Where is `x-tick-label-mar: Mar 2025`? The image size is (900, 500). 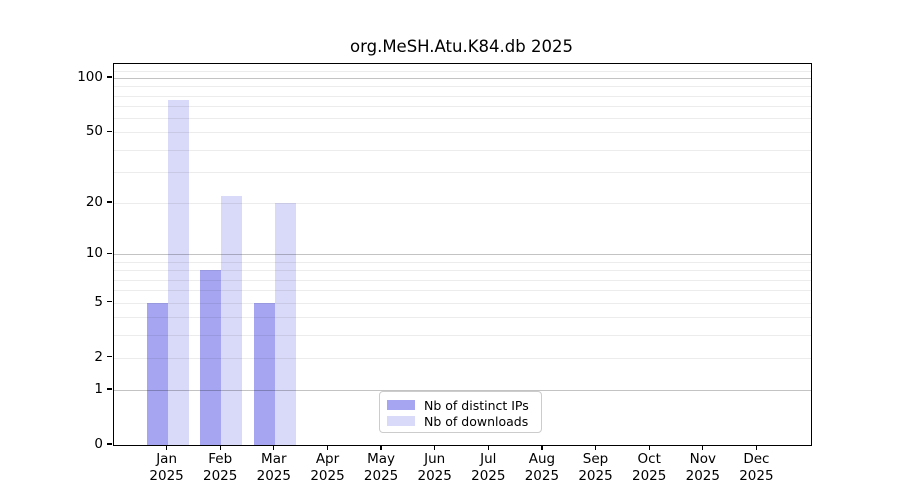
x-tick-label-mar: Mar 2025 is located at coordinates (274, 467).